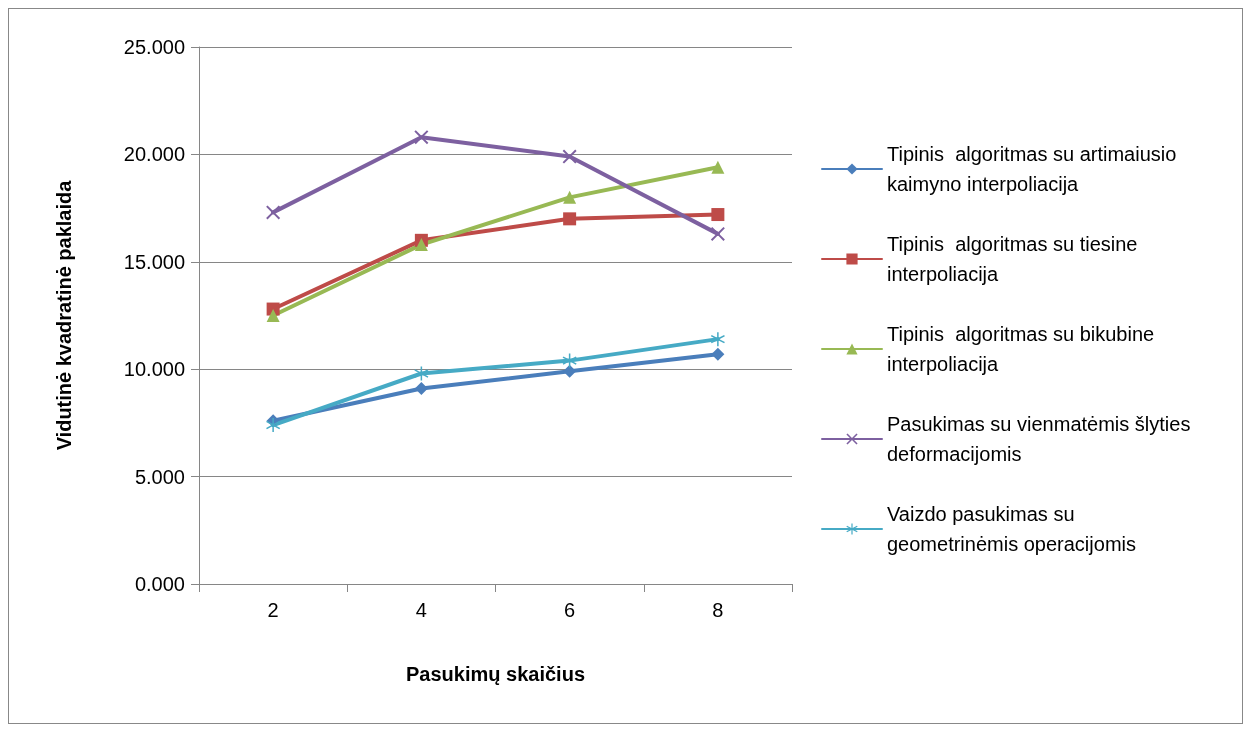  What do you see at coordinates (495, 674) in the screenshot?
I see `x-axis-title: Pasukimų skaičius` at bounding box center [495, 674].